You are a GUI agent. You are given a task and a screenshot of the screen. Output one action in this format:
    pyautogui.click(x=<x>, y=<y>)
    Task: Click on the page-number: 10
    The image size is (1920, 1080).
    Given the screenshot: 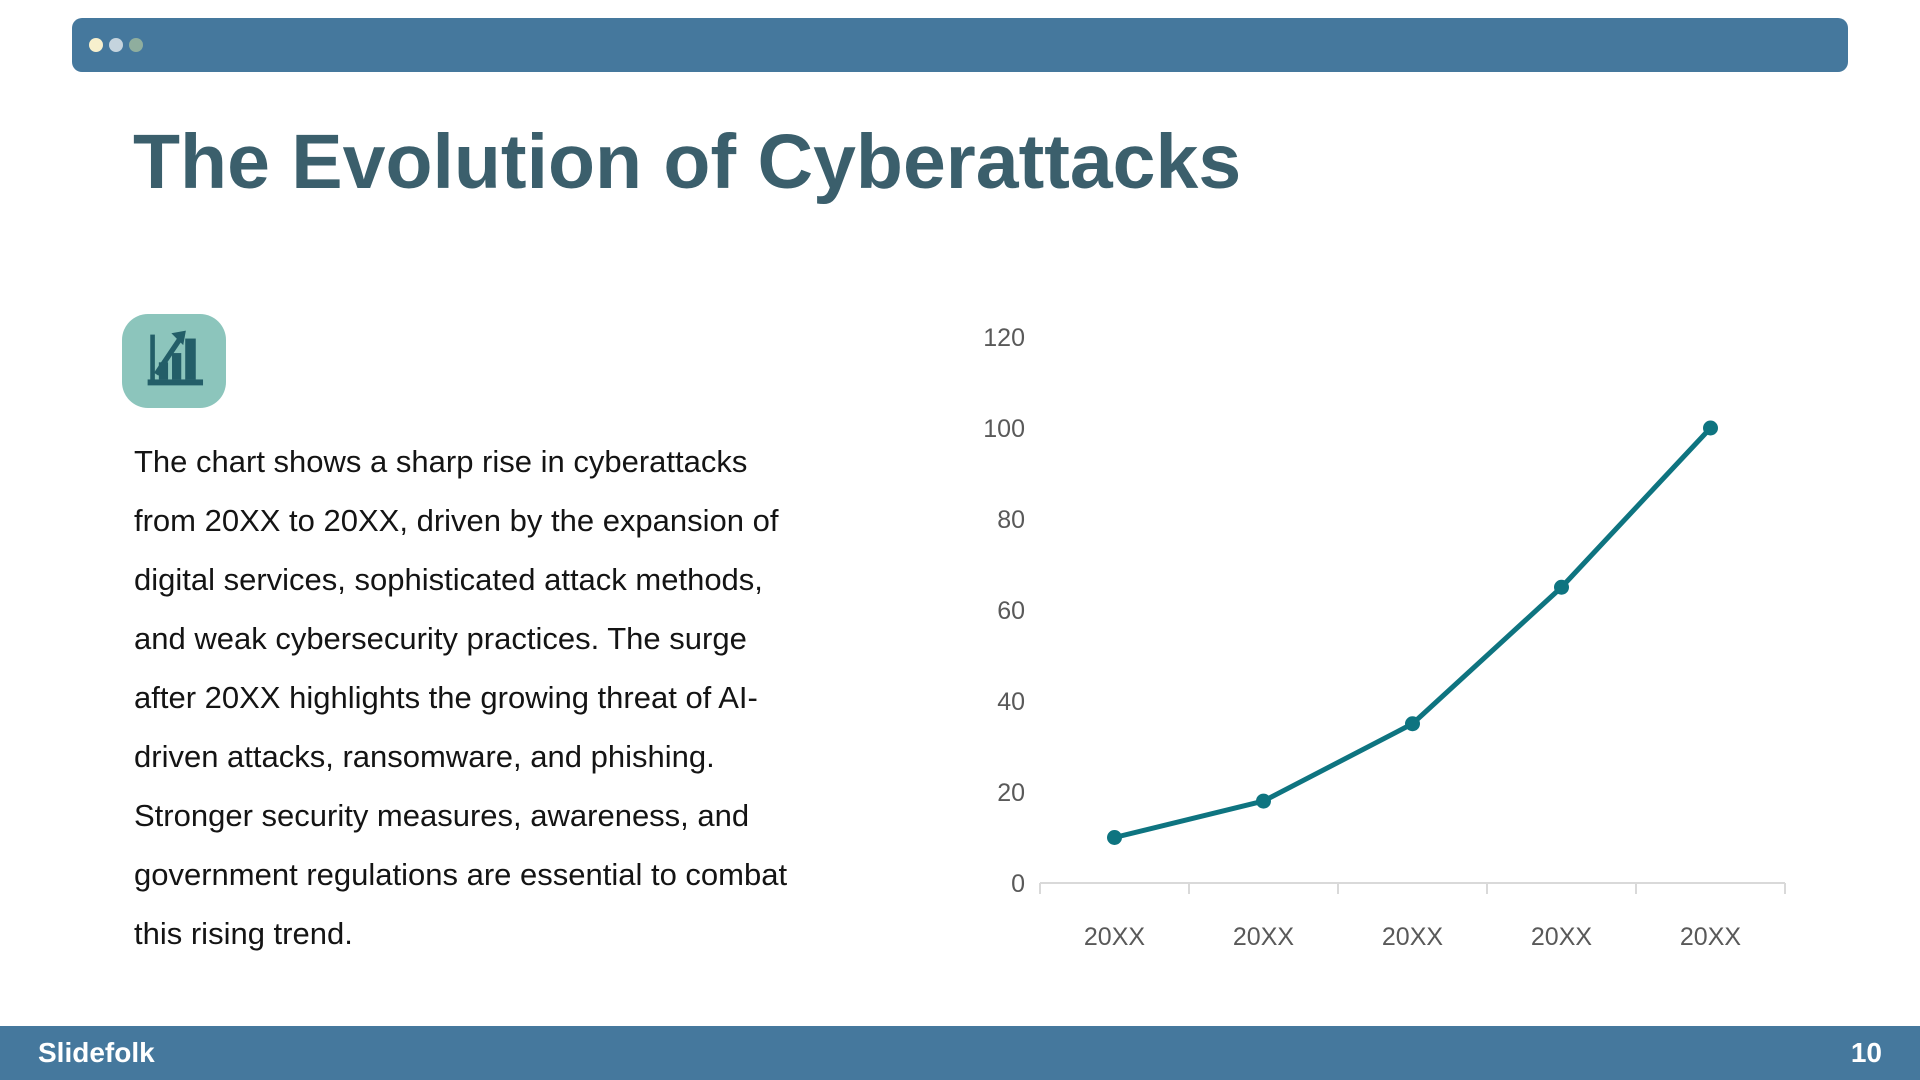 What is the action you would take?
    pyautogui.click(x=1866, y=1052)
    